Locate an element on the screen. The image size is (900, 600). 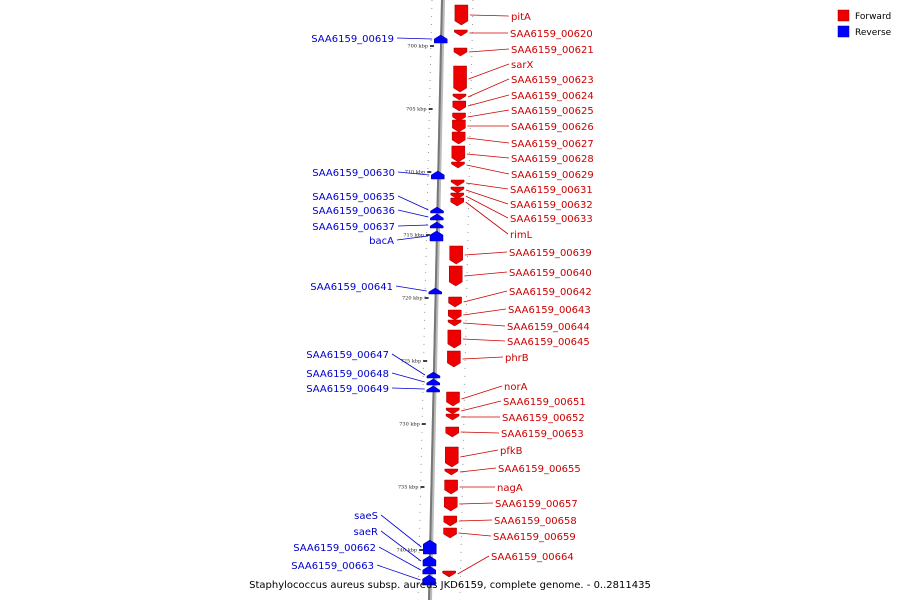
forward-feature-naga is located at coordinates (451, 487).